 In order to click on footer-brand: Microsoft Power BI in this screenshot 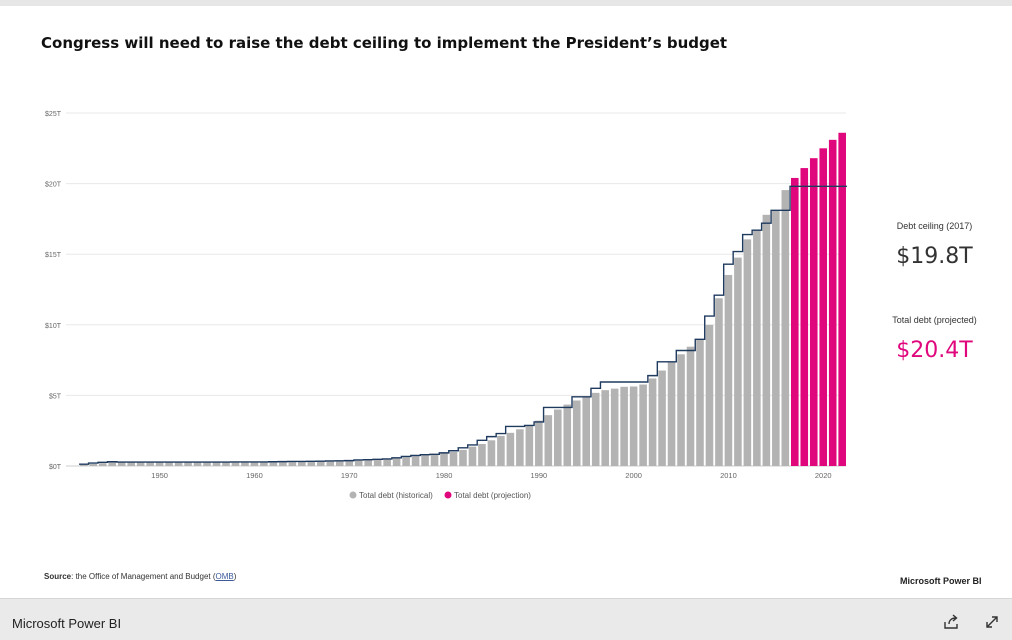, I will do `click(67, 623)`.